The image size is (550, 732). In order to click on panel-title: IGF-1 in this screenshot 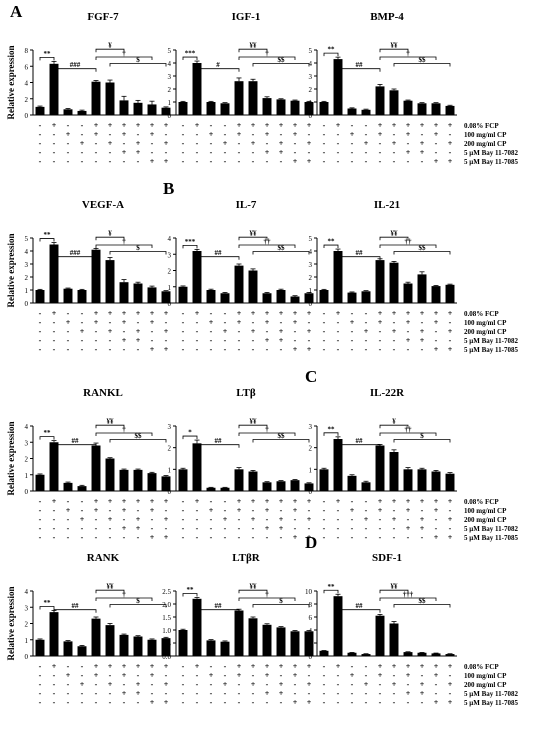, I will do `click(246, 17)`.